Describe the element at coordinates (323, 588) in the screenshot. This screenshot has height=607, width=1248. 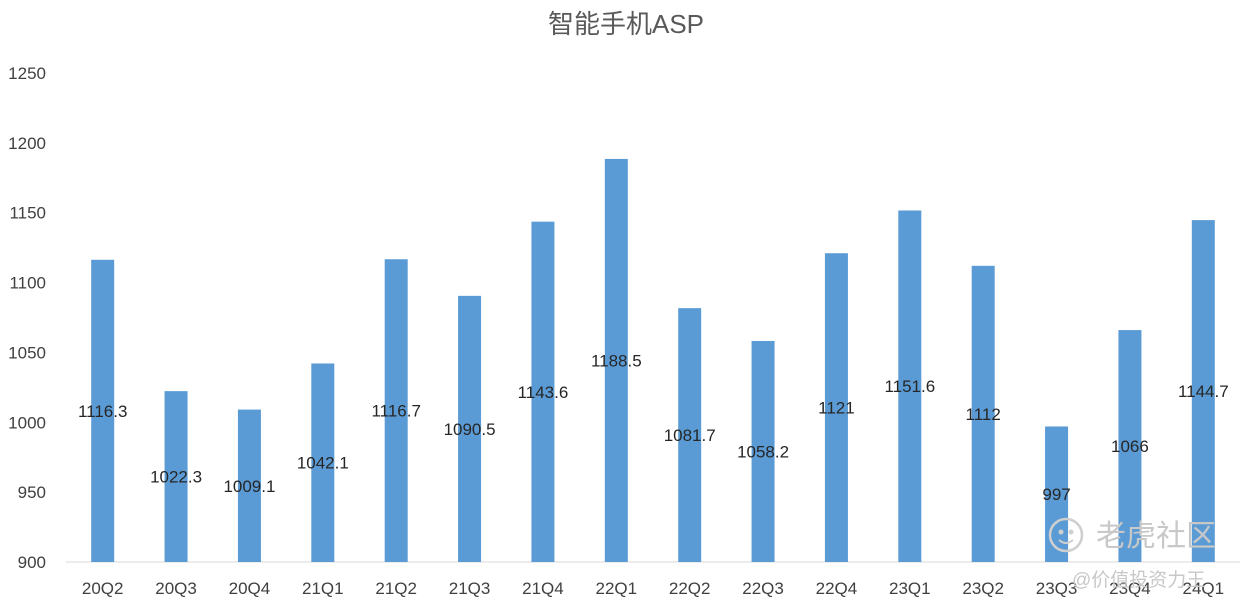
I see `x-tick-label: 21Q1` at that location.